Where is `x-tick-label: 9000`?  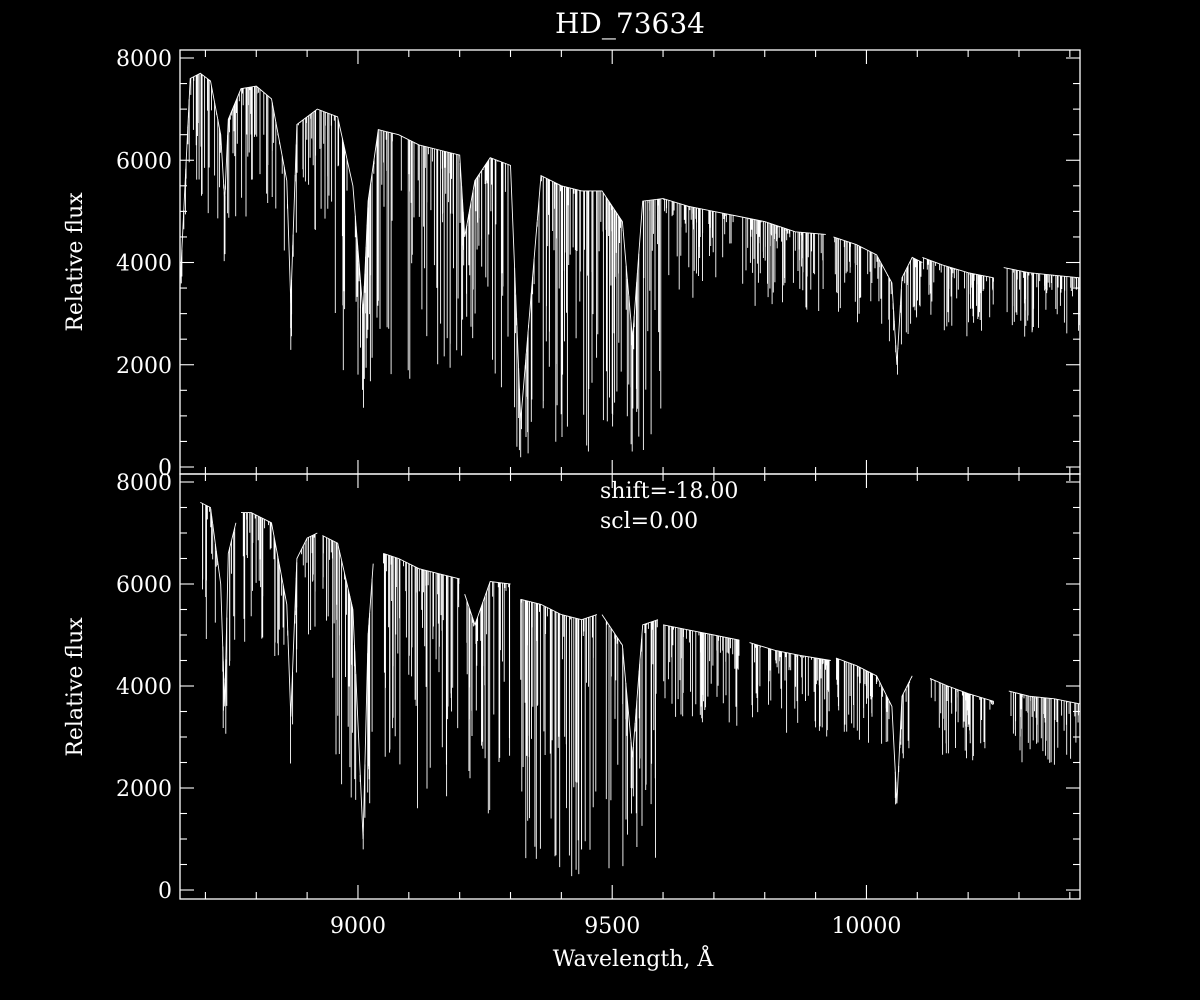 x-tick-label: 9000 is located at coordinates (358, 926).